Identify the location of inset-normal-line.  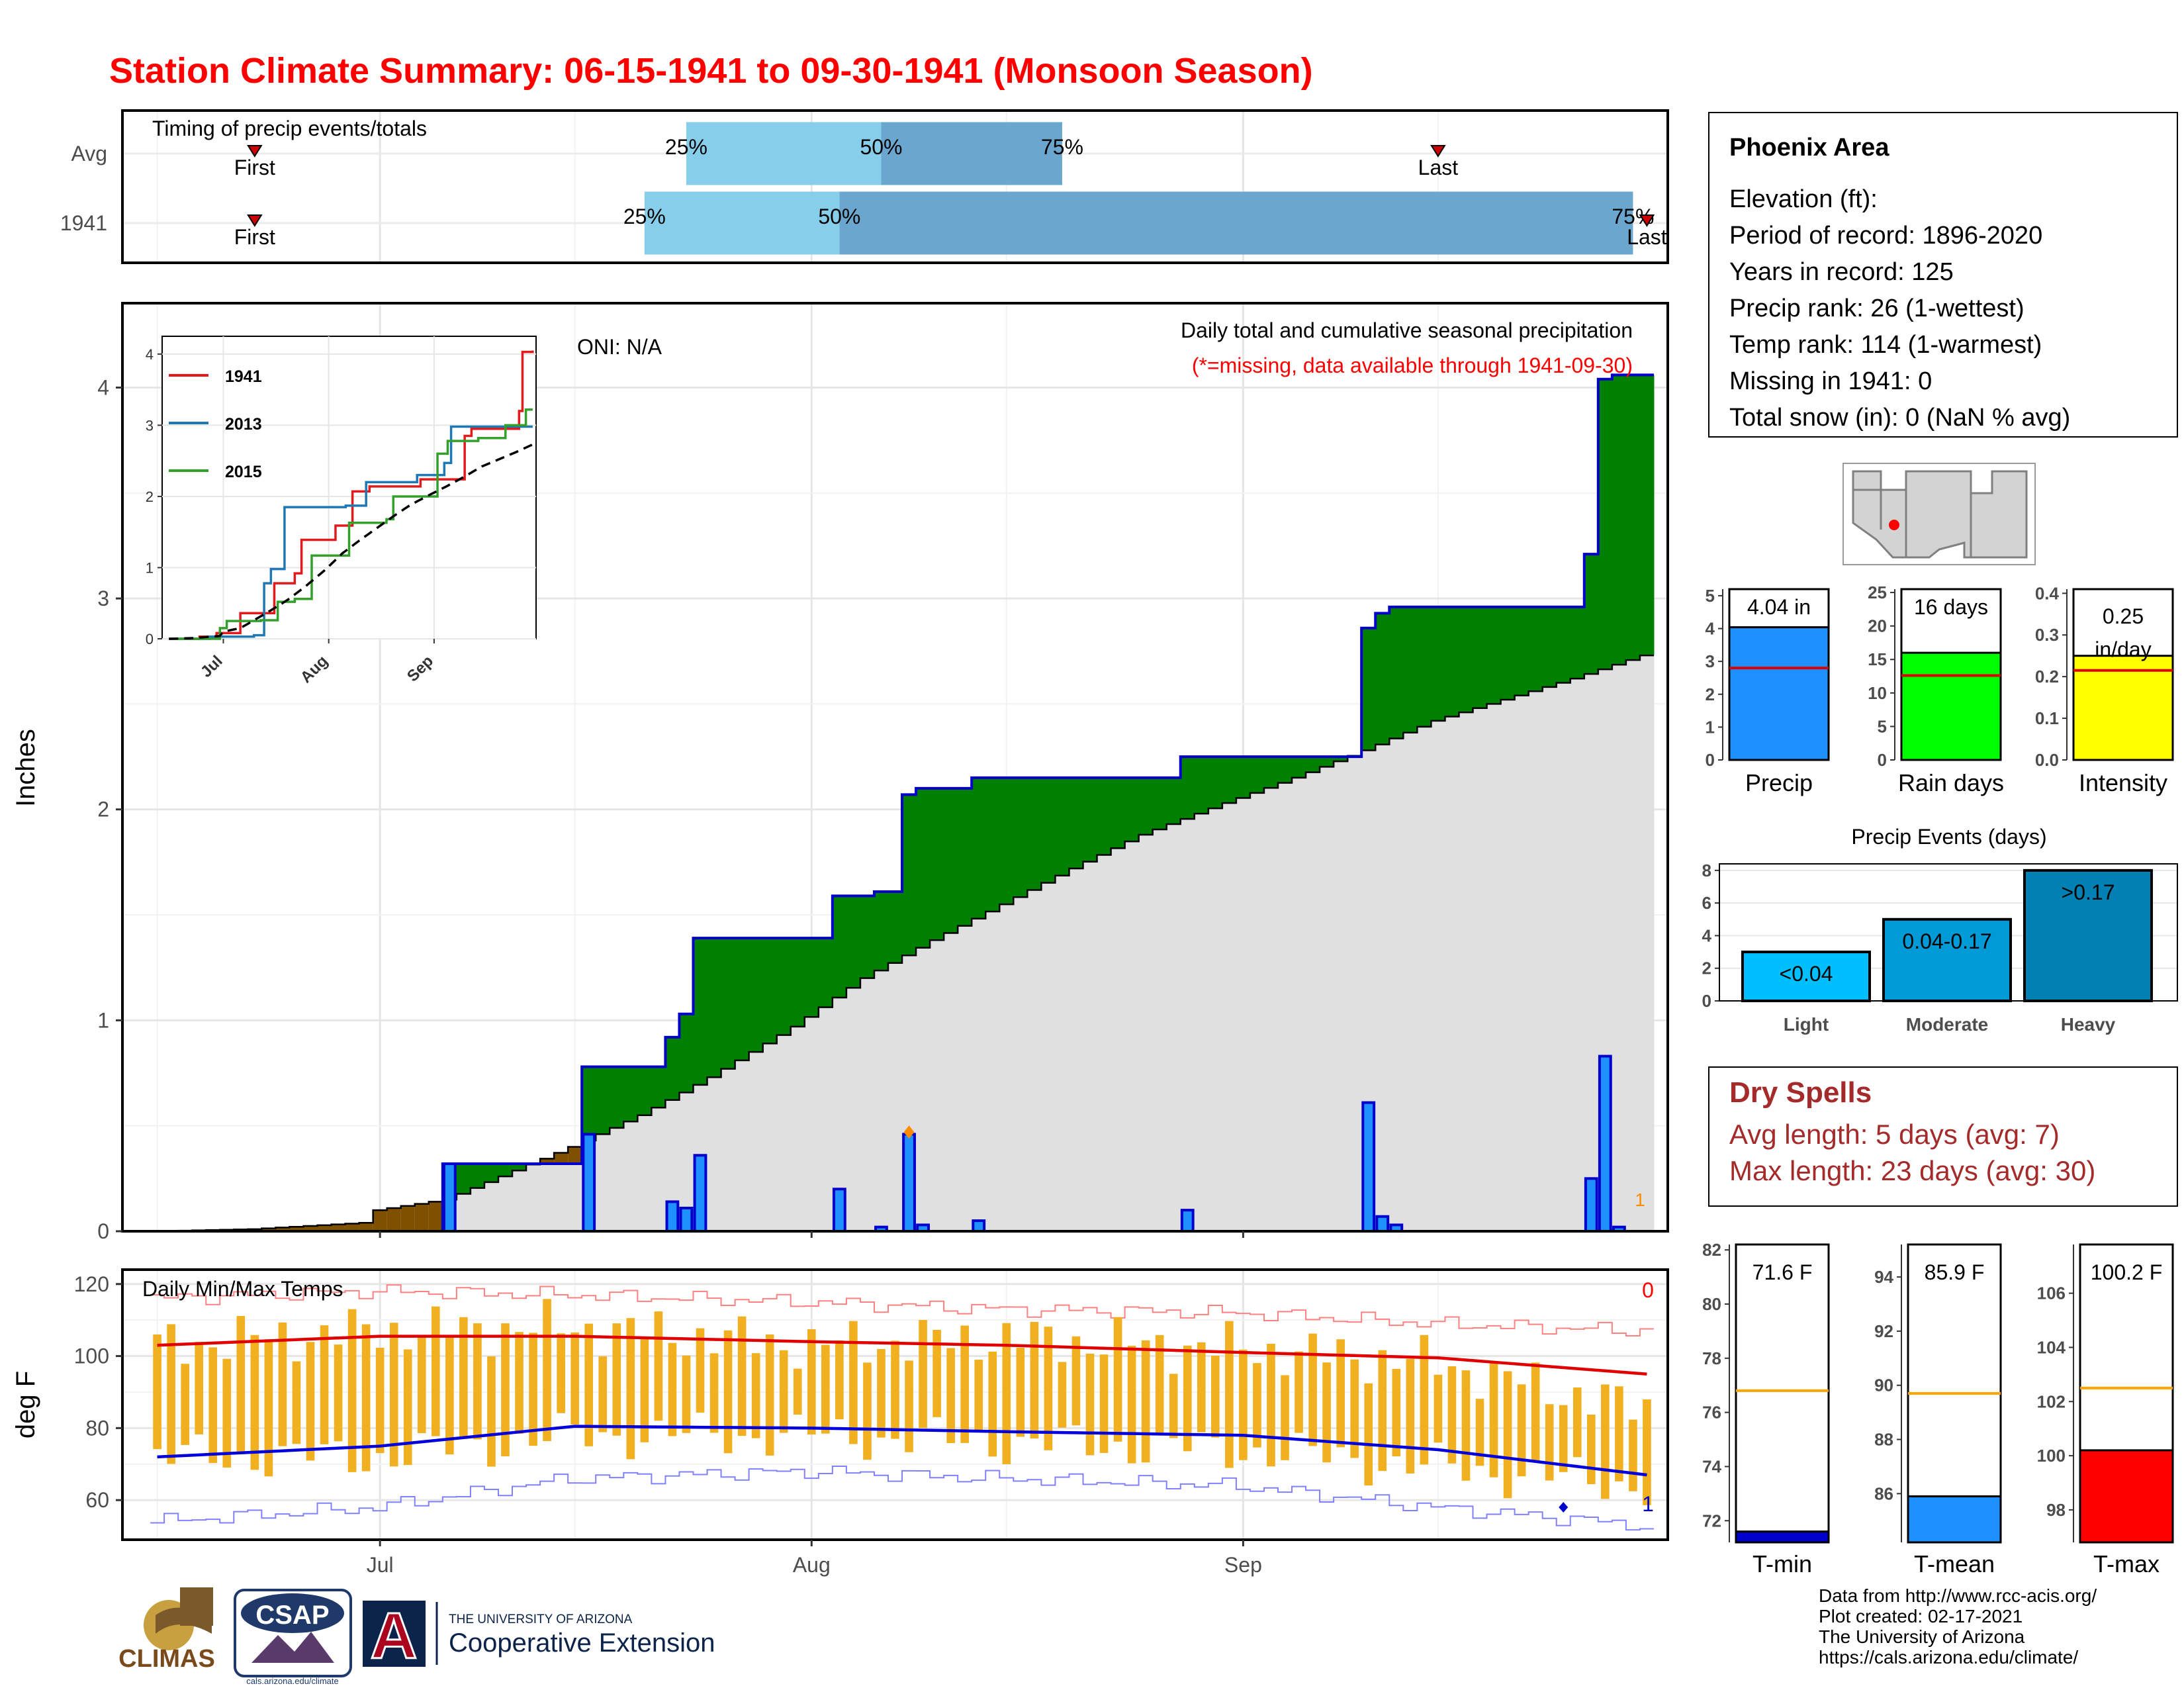
(351, 541).